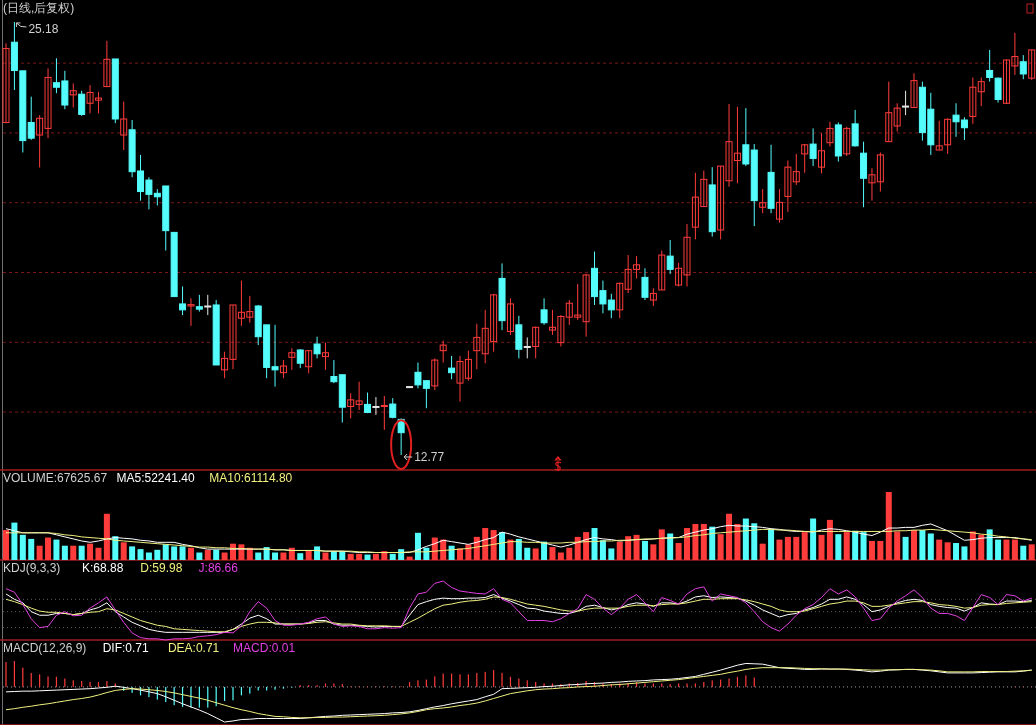 The width and height of the screenshot is (1036, 725). What do you see at coordinates (126, 648) in the screenshot?
I see `text: DIF:0.71` at bounding box center [126, 648].